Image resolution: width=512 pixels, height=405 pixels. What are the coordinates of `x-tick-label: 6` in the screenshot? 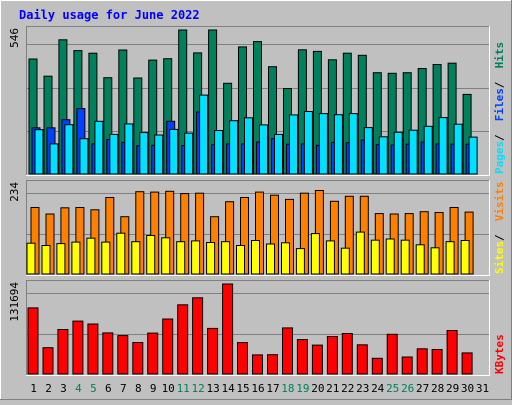 It's located at (108, 388).